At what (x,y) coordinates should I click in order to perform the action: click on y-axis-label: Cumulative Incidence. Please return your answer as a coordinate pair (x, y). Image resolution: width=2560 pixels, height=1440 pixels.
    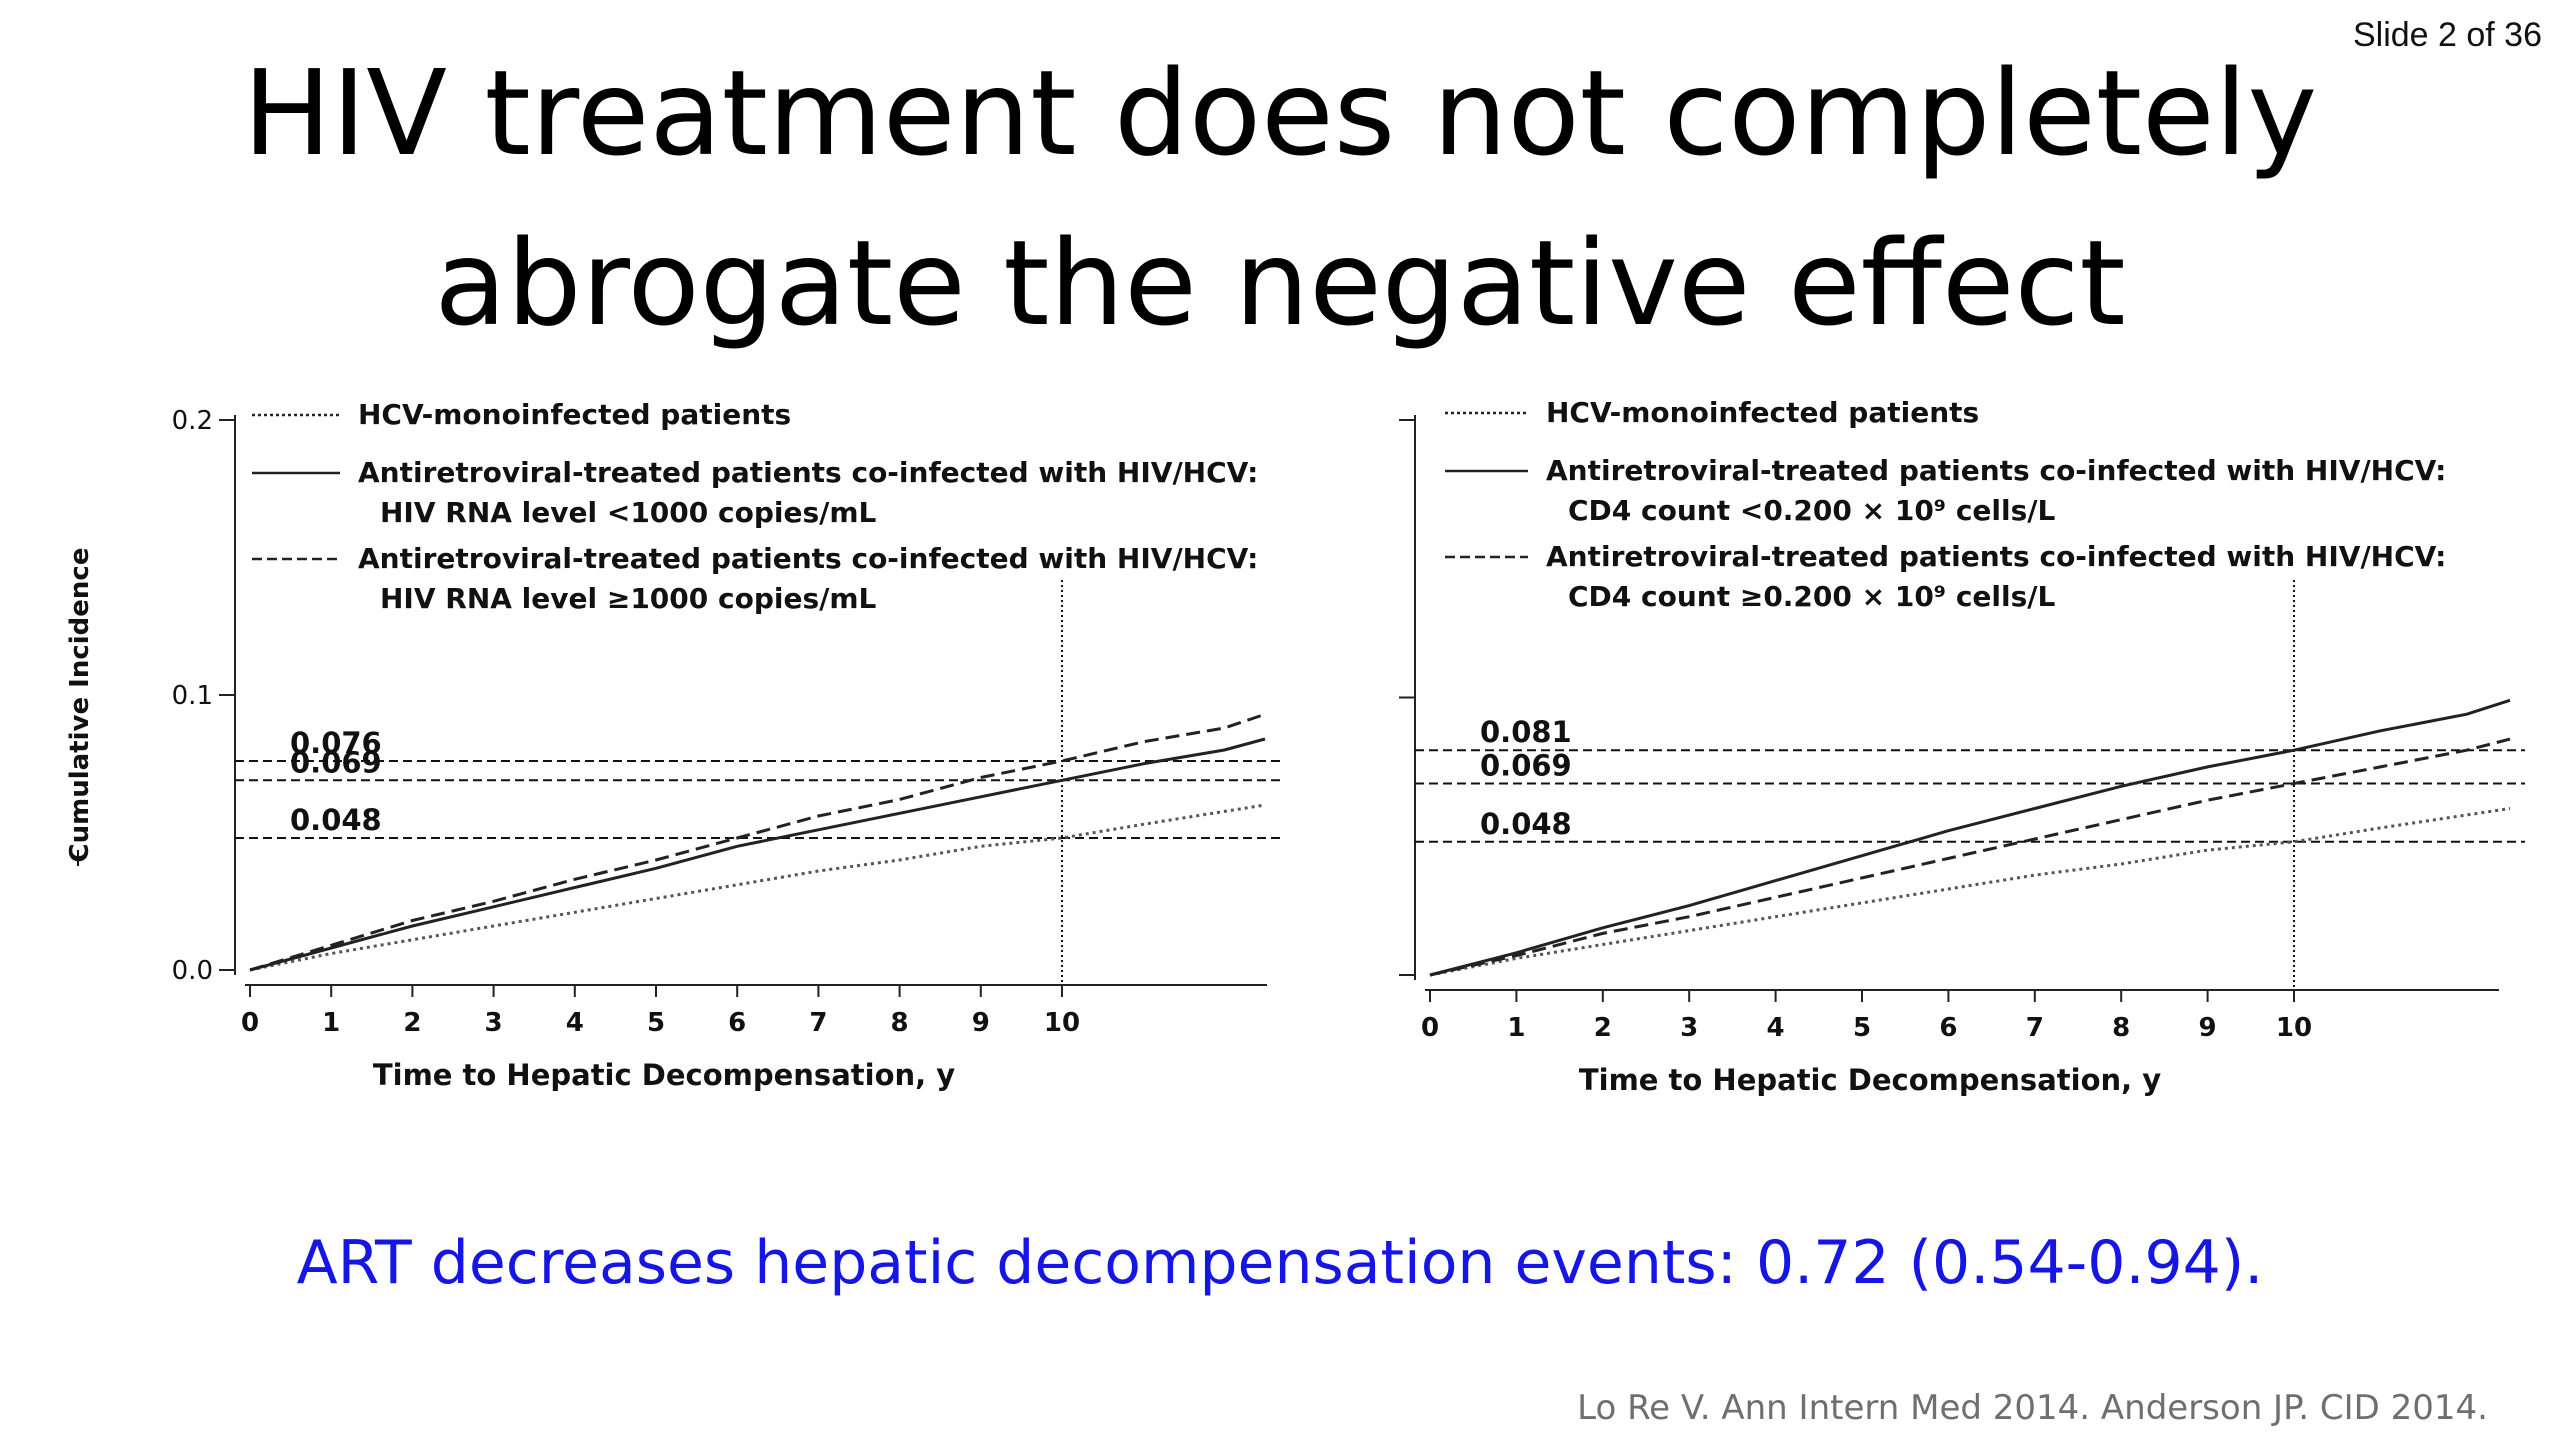
    Looking at the image, I should click on (80, 705).